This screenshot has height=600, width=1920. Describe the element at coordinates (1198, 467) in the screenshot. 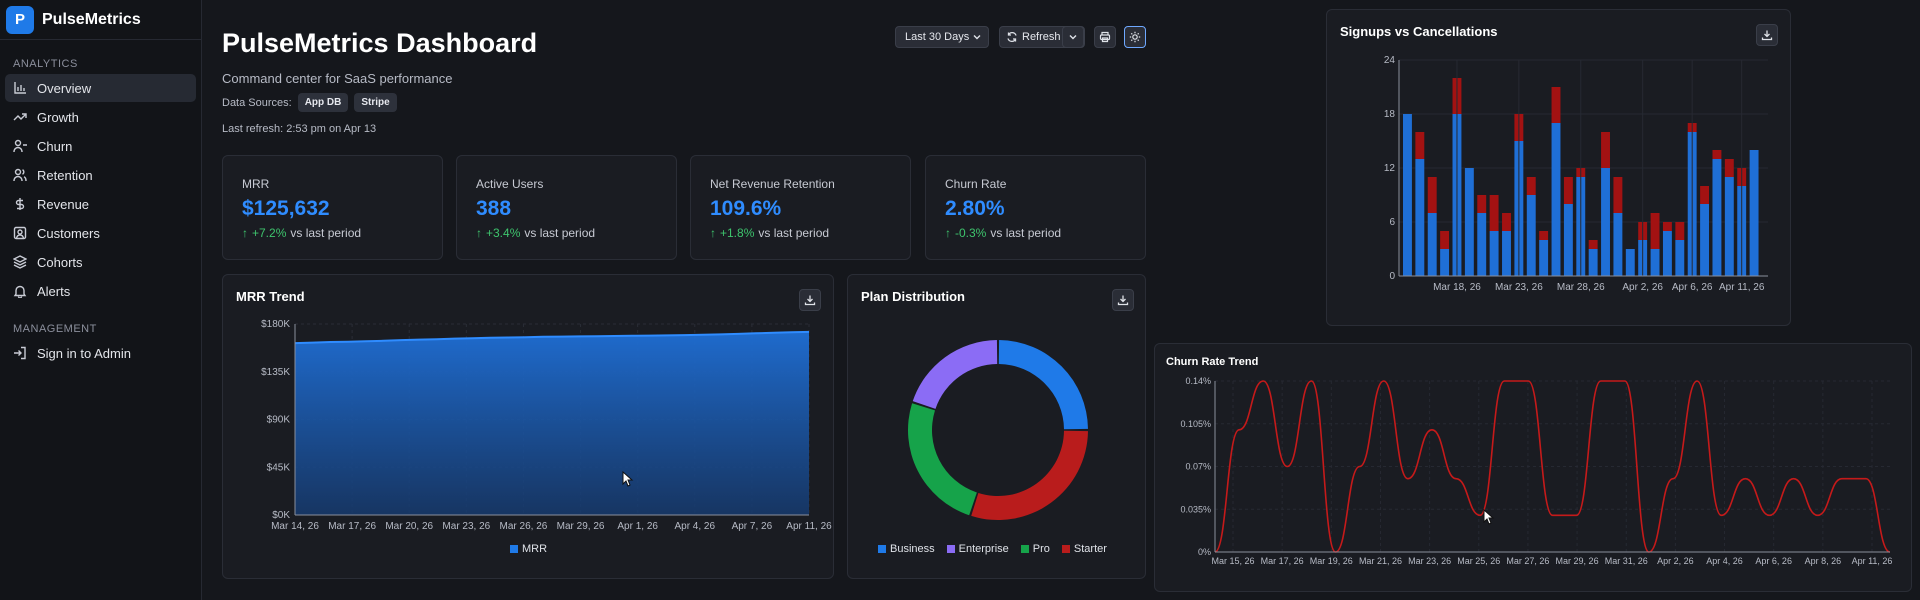

I see `y-tick-label: 0.07%` at that location.